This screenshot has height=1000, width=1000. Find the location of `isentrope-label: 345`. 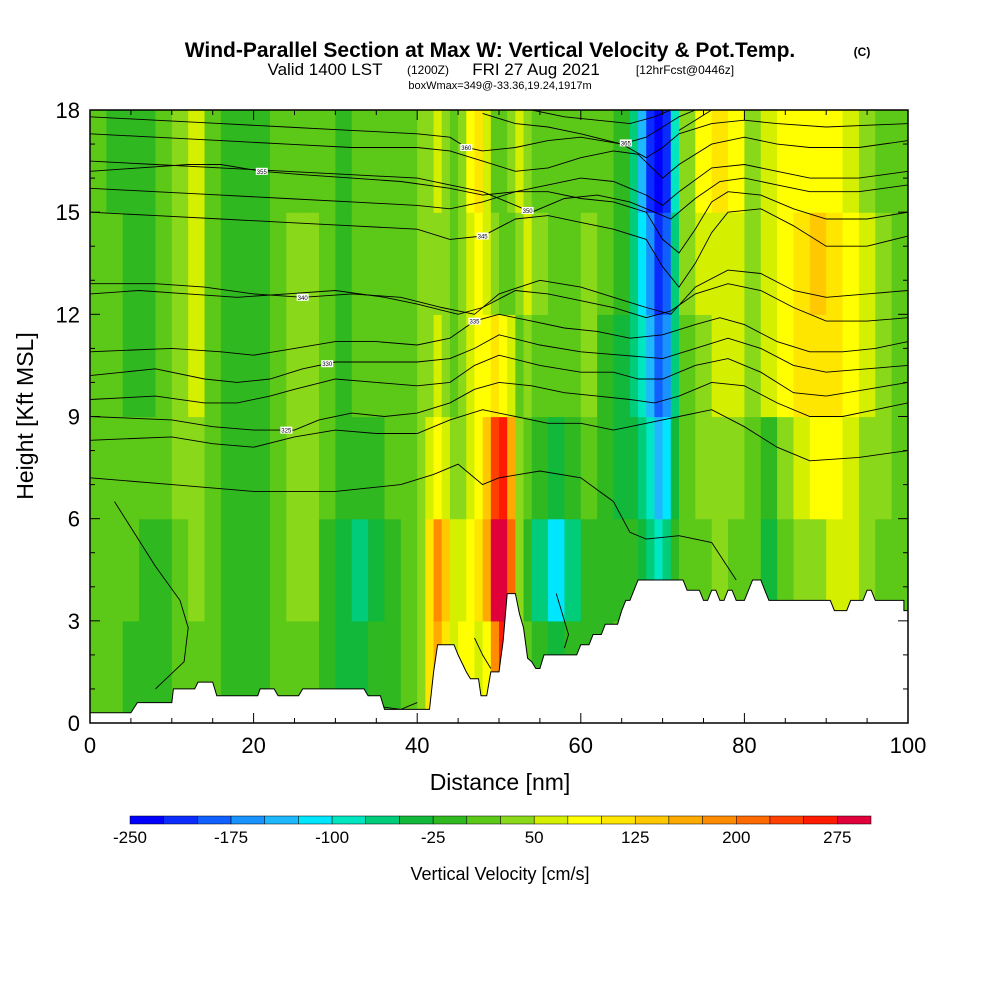

isentrope-label: 345 is located at coordinates (483, 238).